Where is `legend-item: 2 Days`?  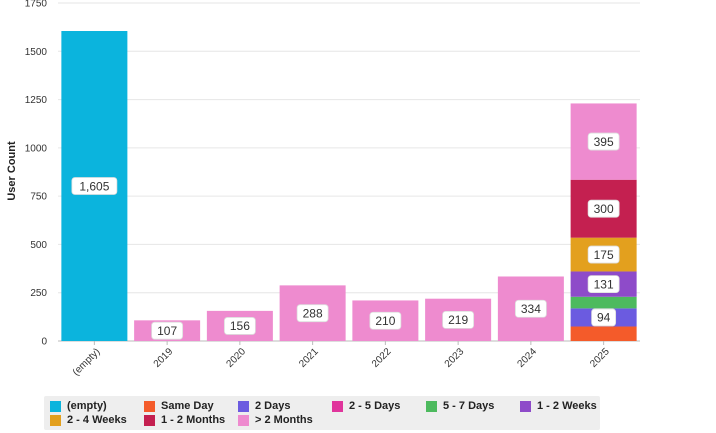
legend-item: 2 Days is located at coordinates (264, 406).